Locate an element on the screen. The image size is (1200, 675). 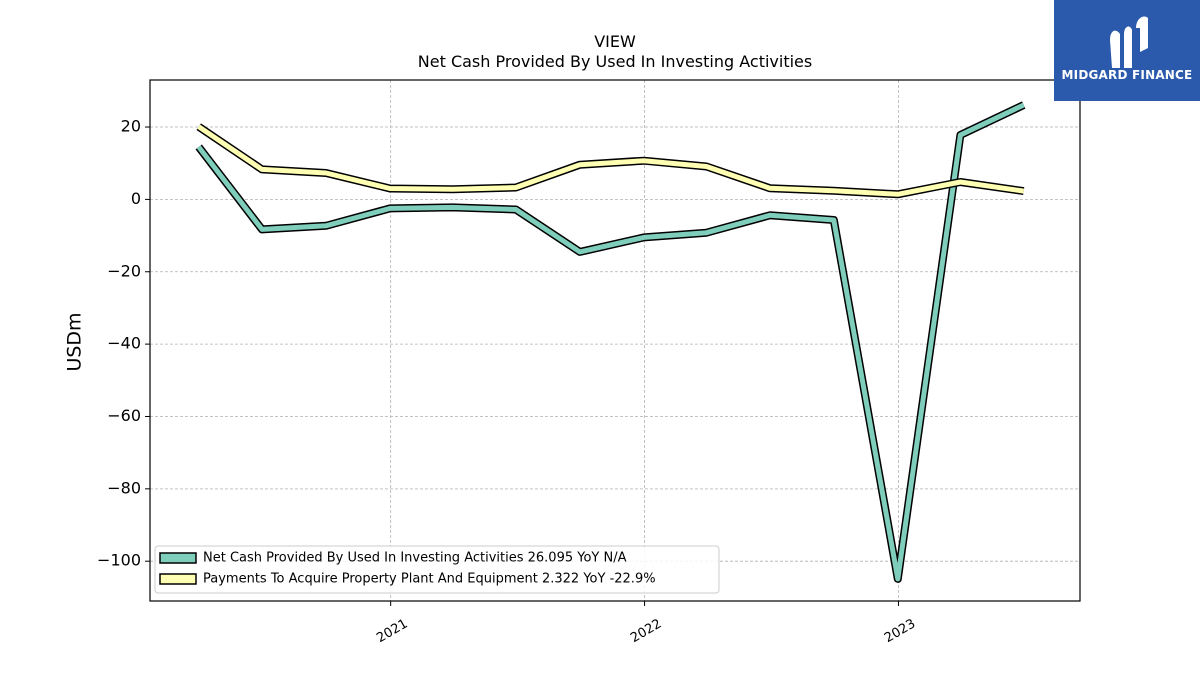
company-logo: MIDGARD FINANCE is located at coordinates (1127, 50).